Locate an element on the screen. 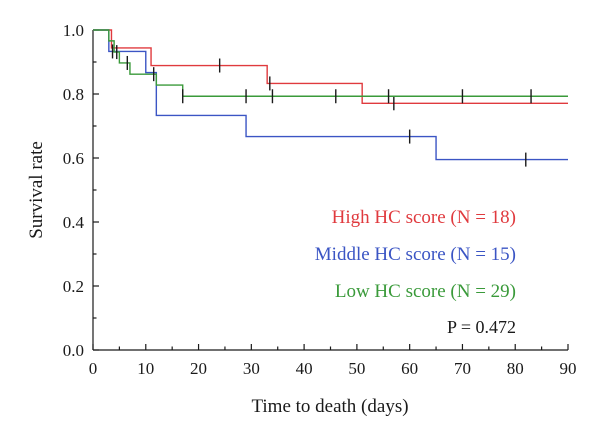 This screenshot has width=600, height=437. x-tick-label: 80 is located at coordinates (515, 368).